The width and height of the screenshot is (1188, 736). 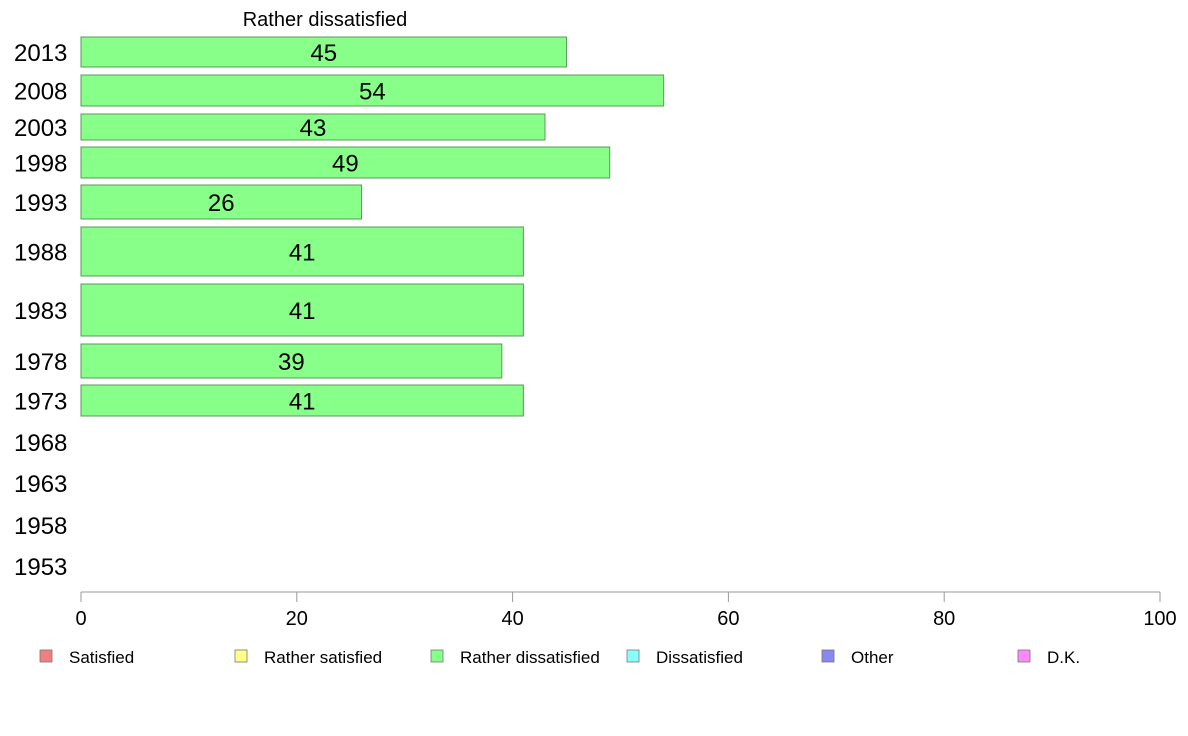 What do you see at coordinates (1063, 657) in the screenshot?
I see `legend-label-d-k: D.K.` at bounding box center [1063, 657].